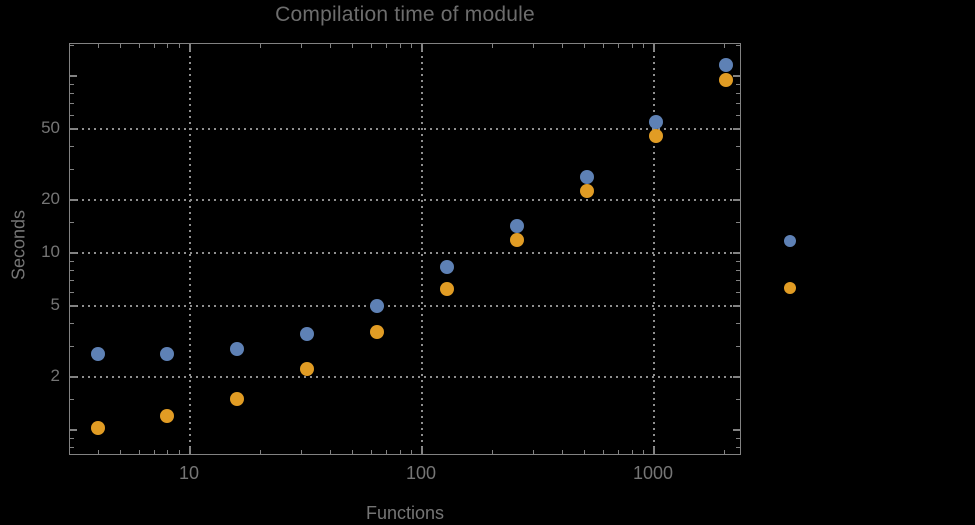 The height and width of the screenshot is (525, 975). I want to click on data-point-series-1-blue-x128, so click(446, 267).